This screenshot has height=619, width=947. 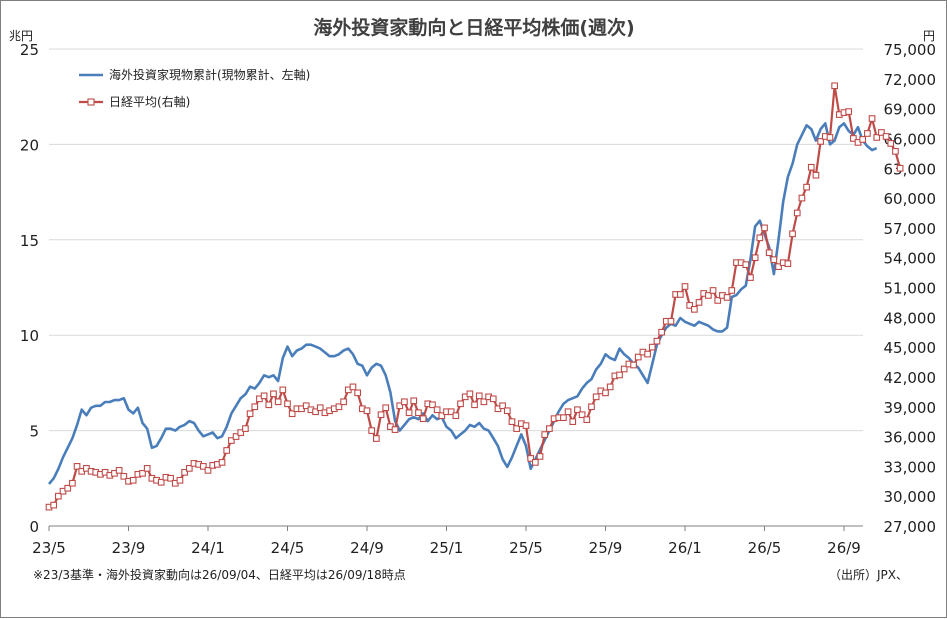 What do you see at coordinates (473, 27) in the screenshot?
I see `chart-title: 海外投資家動向と日経平均株価(週次)` at bounding box center [473, 27].